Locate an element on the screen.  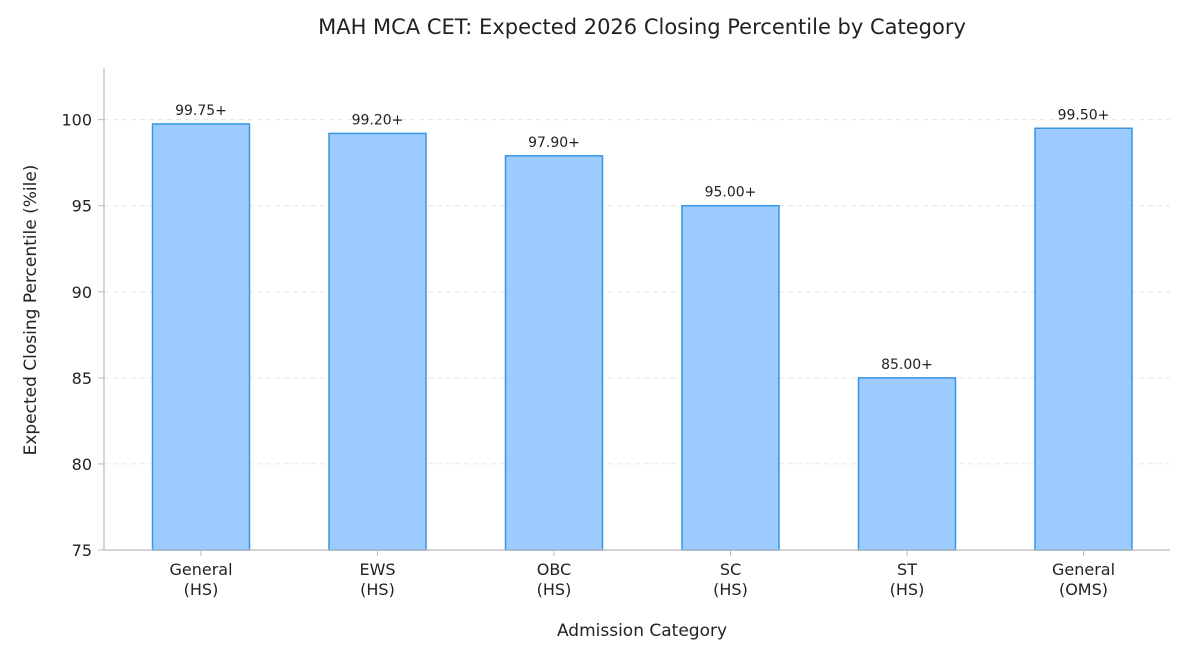
y-tick-label: 100 is located at coordinates (76, 120).